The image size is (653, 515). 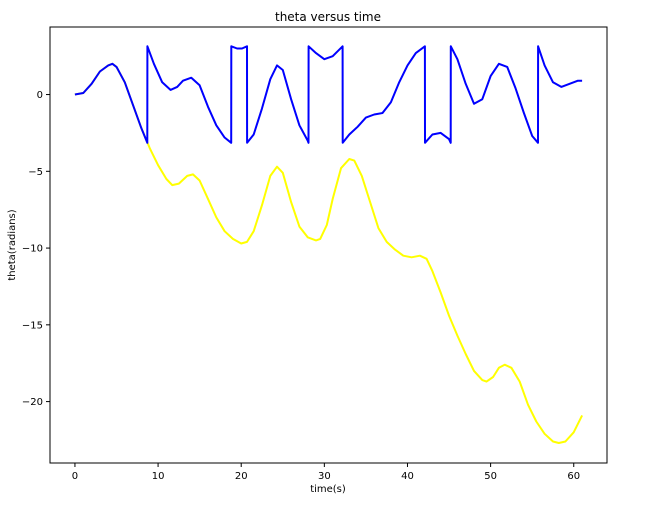 I want to click on x-tick-label: 60, so click(x=573, y=476).